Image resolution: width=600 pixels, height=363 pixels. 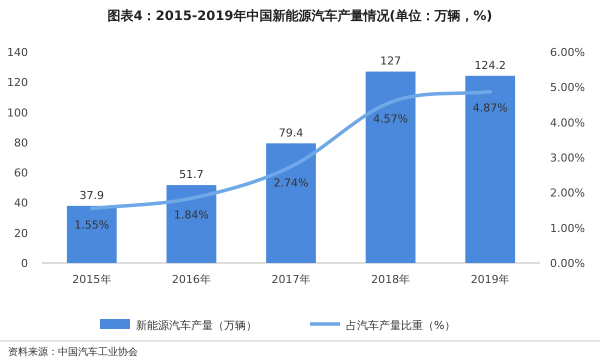 What do you see at coordinates (92, 225) in the screenshot?
I see `data-label: 1.55%` at bounding box center [92, 225].